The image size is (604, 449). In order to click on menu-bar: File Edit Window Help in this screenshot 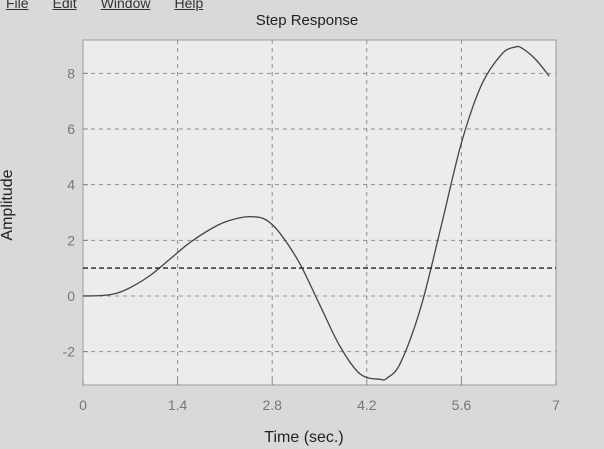, I will do `click(102, 5)`.